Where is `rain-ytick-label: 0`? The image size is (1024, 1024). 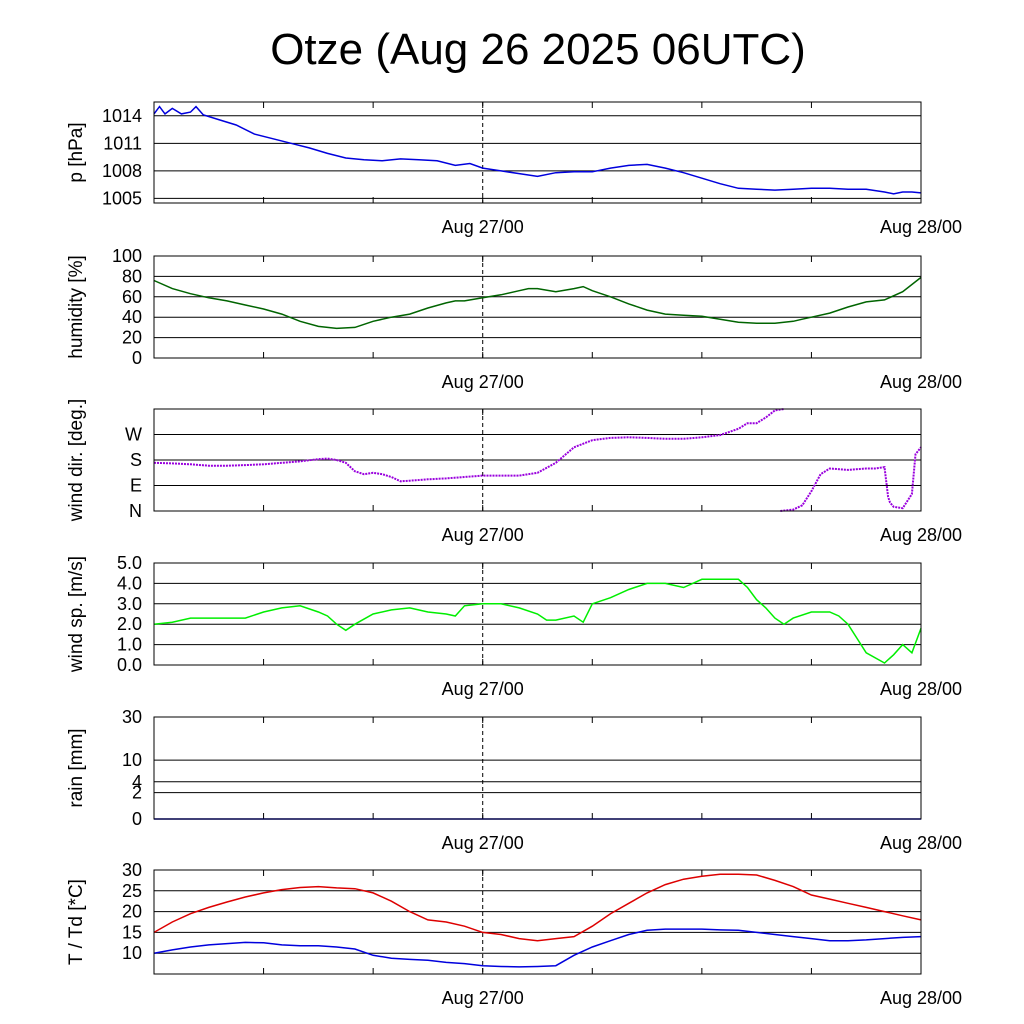
rain-ytick-label: 0 is located at coordinates (137, 819).